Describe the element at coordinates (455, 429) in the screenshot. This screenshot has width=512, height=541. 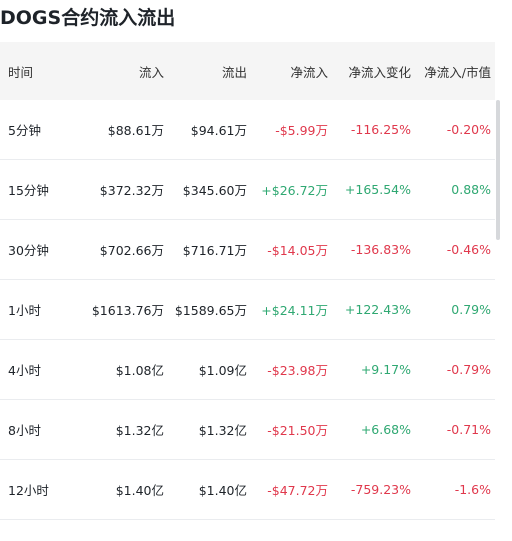
I see `cell: -0.71%` at that location.